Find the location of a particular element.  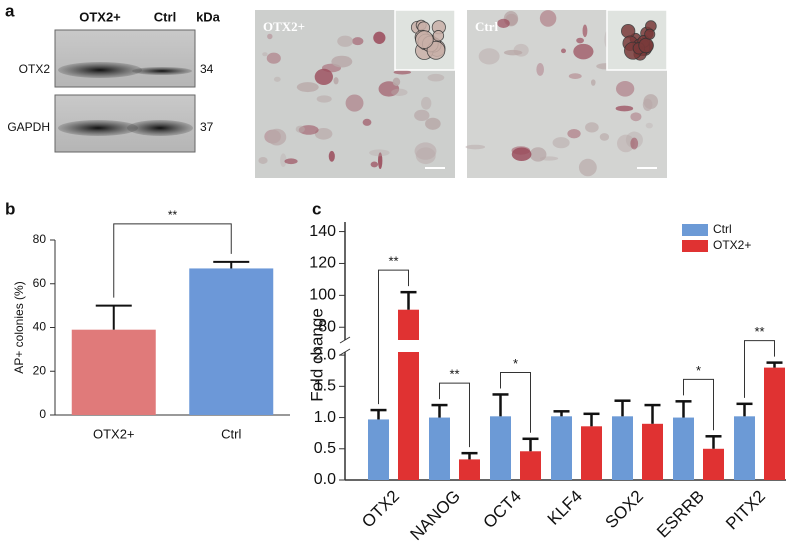

legend-label: OTX2+ is located at coordinates (732, 245).